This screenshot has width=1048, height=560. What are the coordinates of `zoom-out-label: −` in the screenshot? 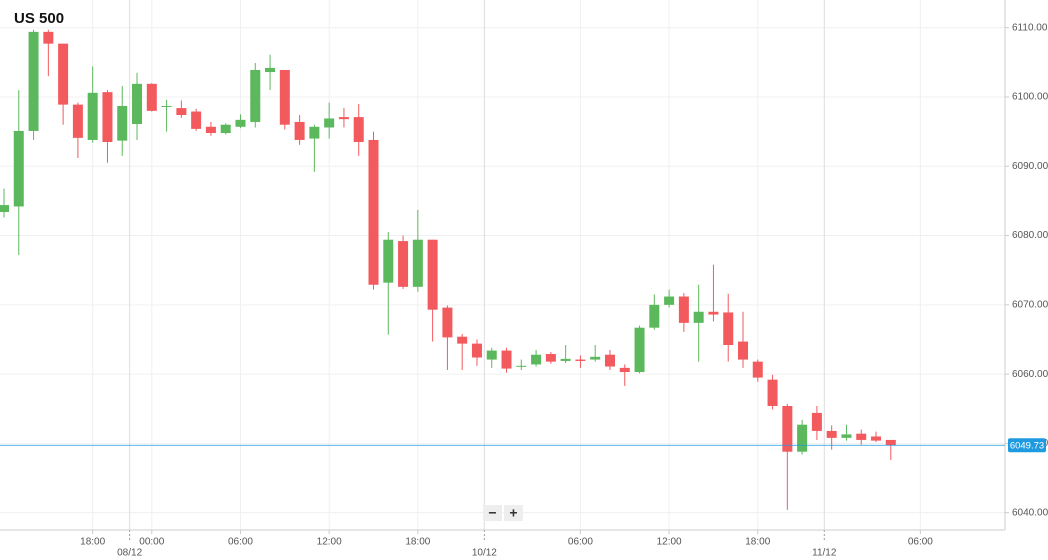 It's located at (492, 513).